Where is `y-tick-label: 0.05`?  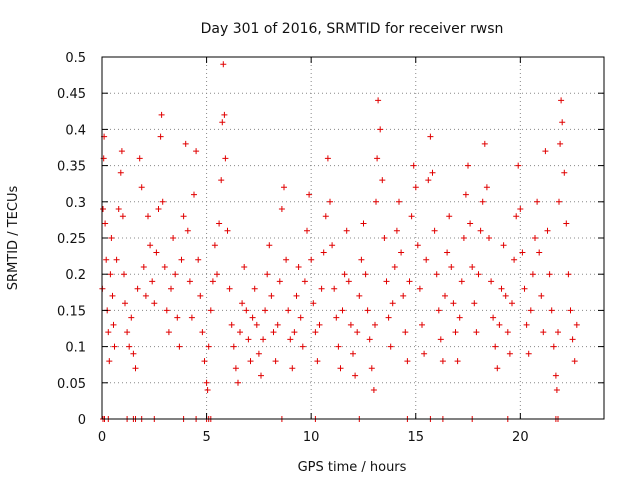
y-tick-label: 0.05 is located at coordinates (71, 384).